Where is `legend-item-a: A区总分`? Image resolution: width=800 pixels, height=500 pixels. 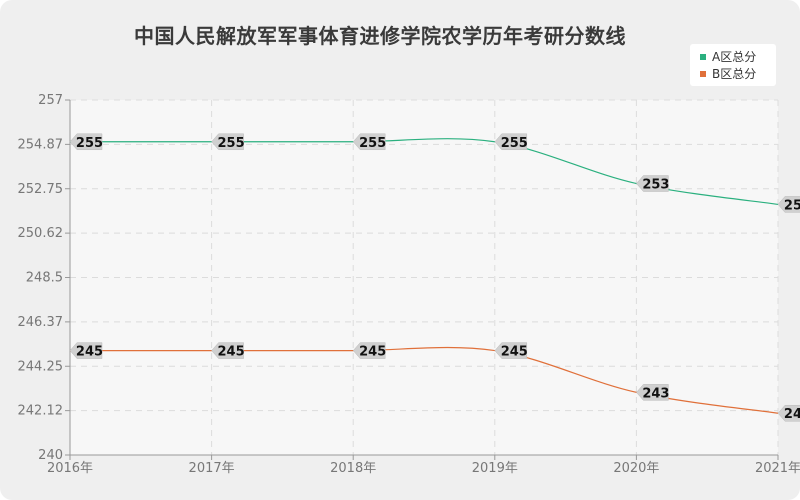 legend-item-a: A区总分 is located at coordinates (728, 57).